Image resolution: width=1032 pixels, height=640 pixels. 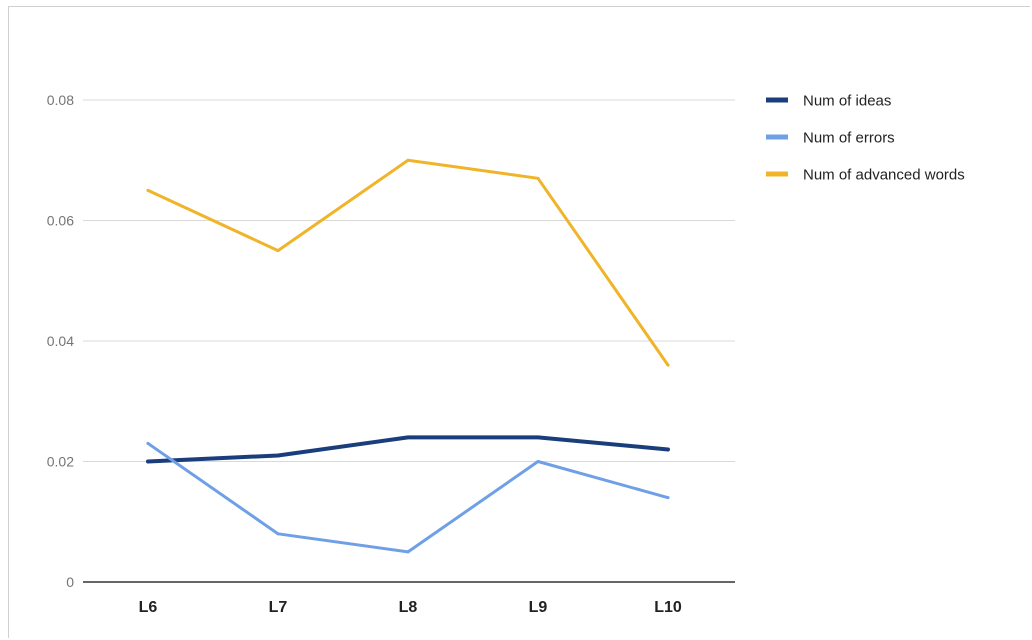 I want to click on x-tick-label: L9, so click(x=538, y=607).